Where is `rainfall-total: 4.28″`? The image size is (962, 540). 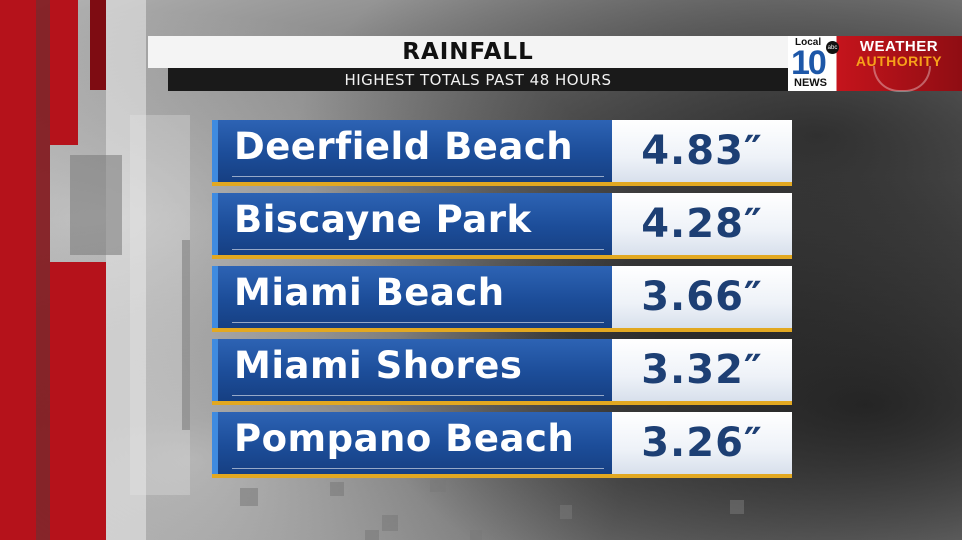
rainfall-total: 4.28″ is located at coordinates (702, 224).